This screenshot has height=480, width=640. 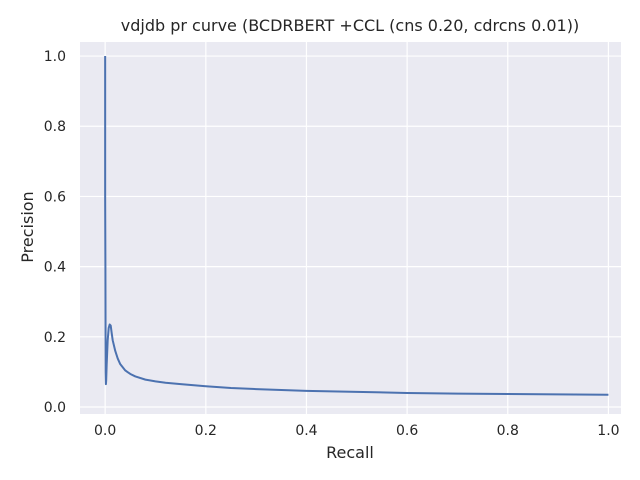 I want to click on y-tick-label: 0.2, so click(x=55, y=338).